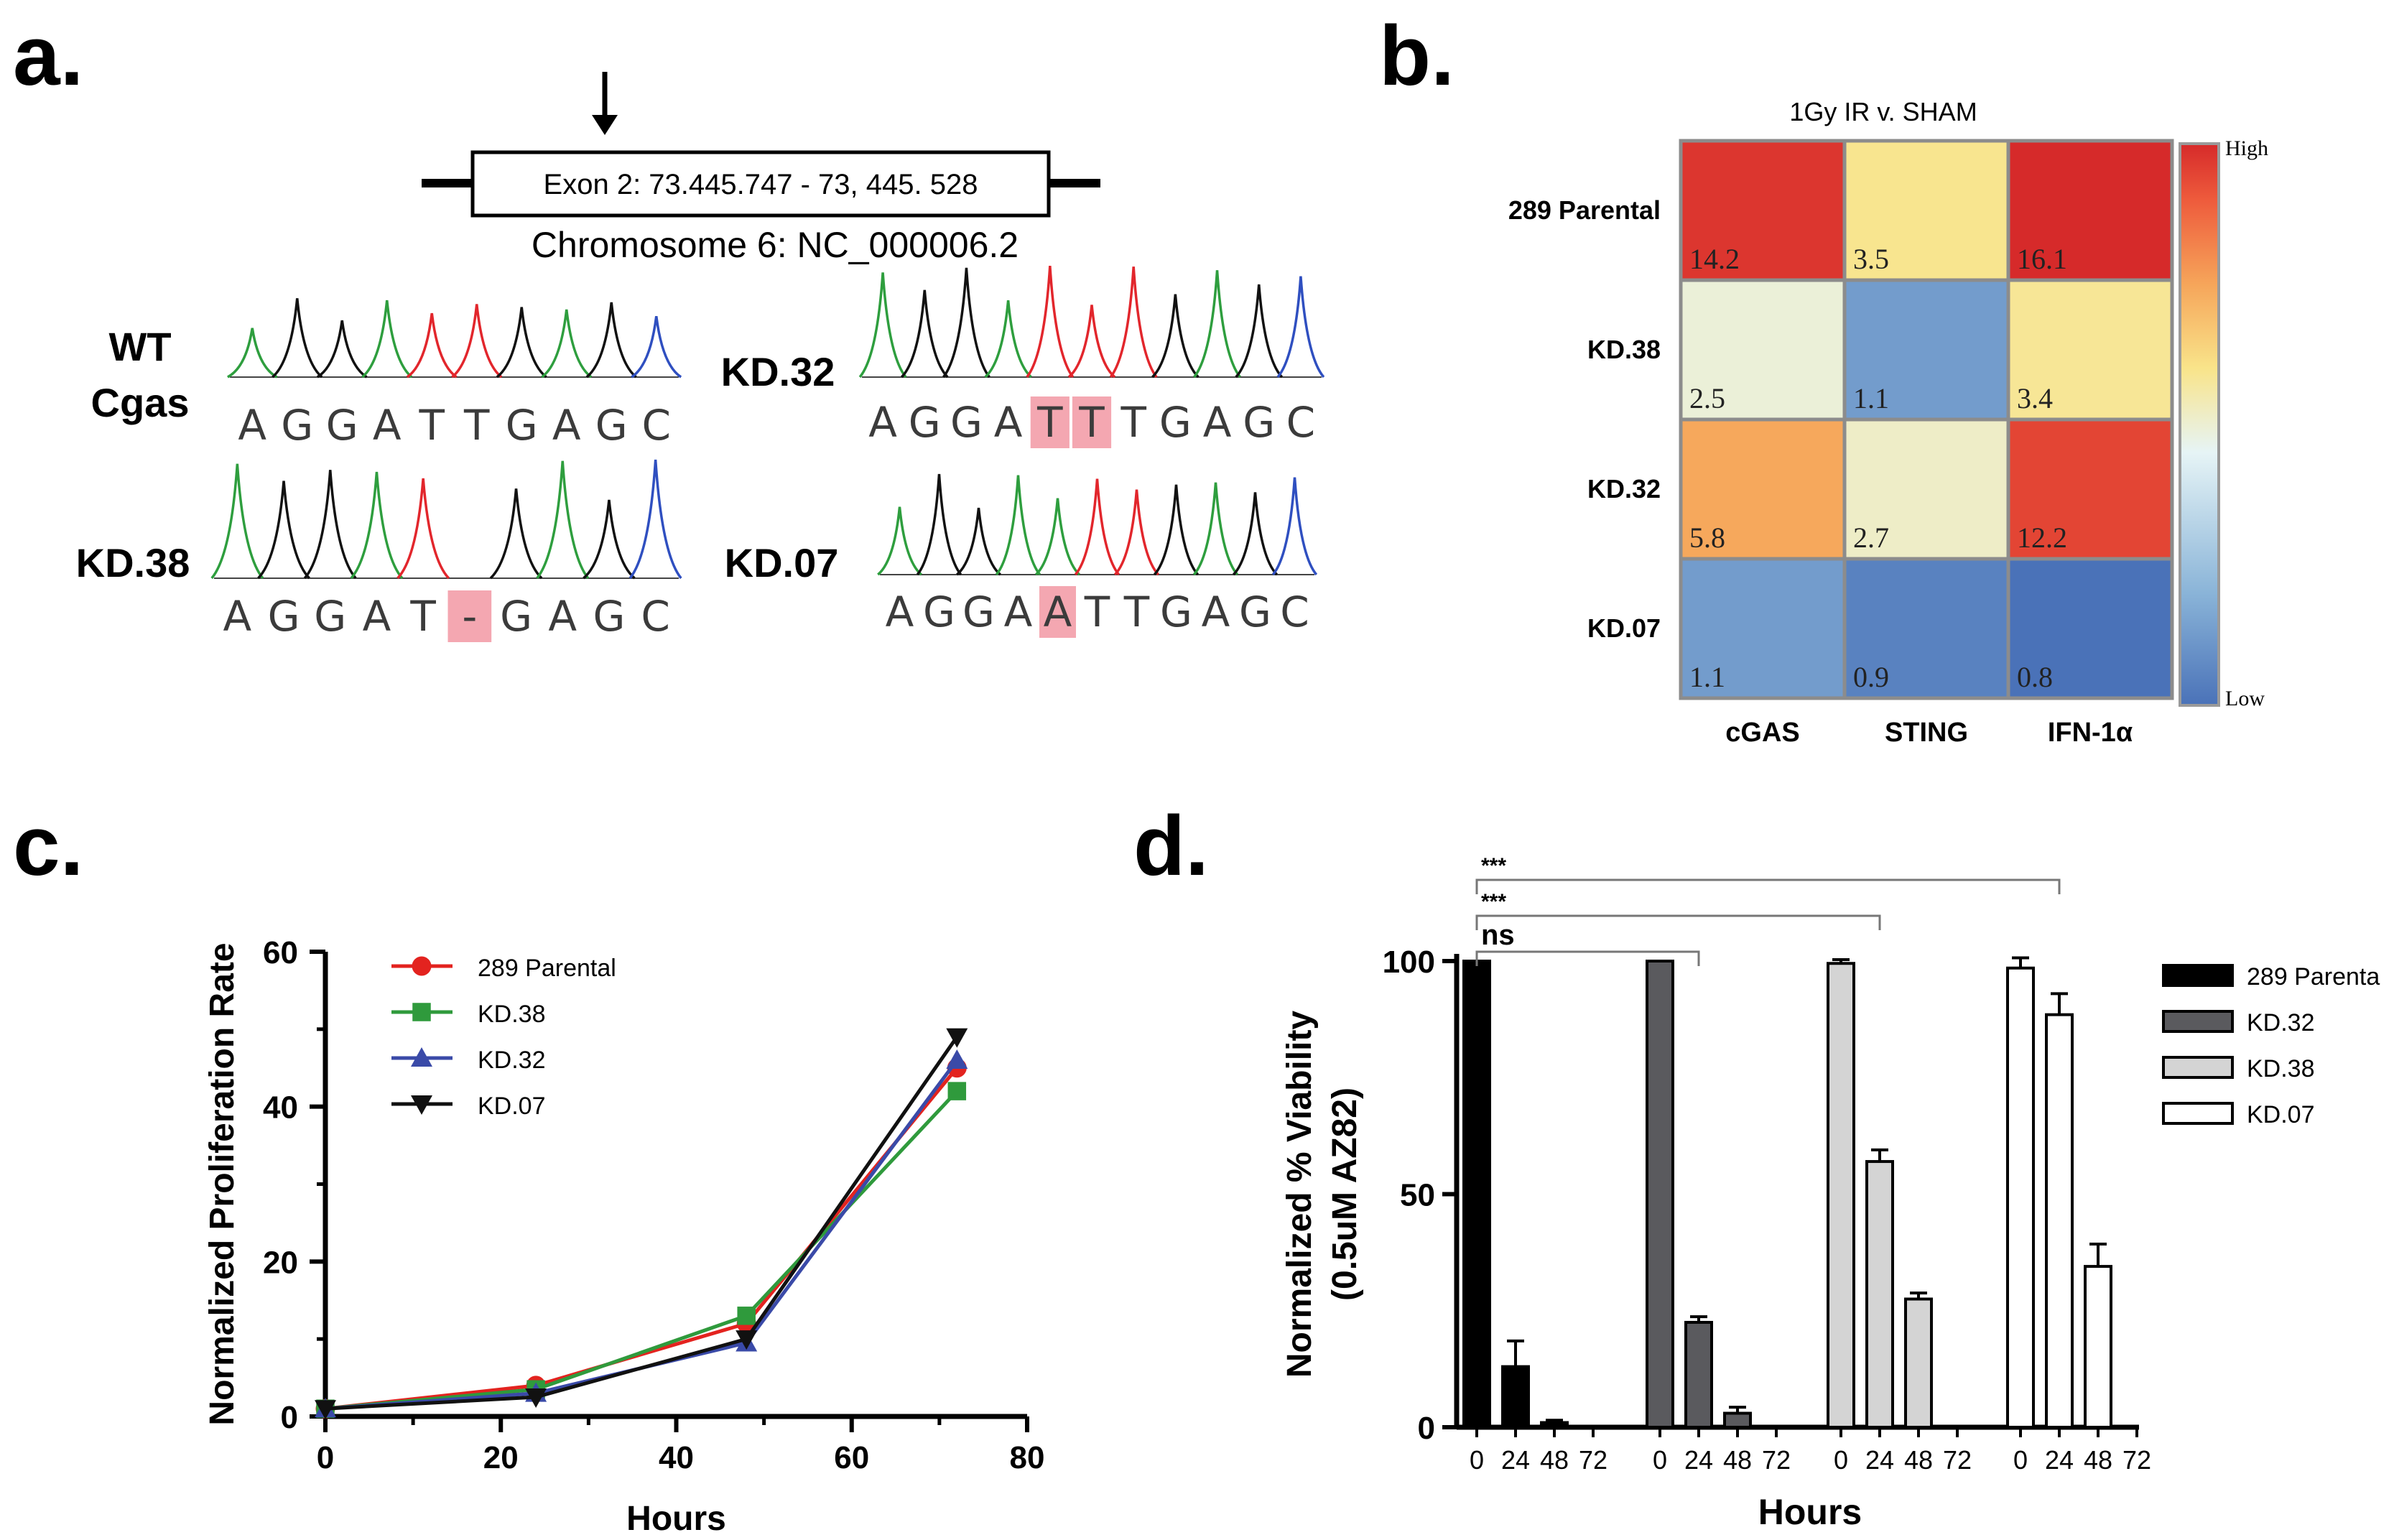 The image size is (2394, 1540). Describe the element at coordinates (2042, 537) in the screenshot. I see `heatmap-value: 12.2` at that location.